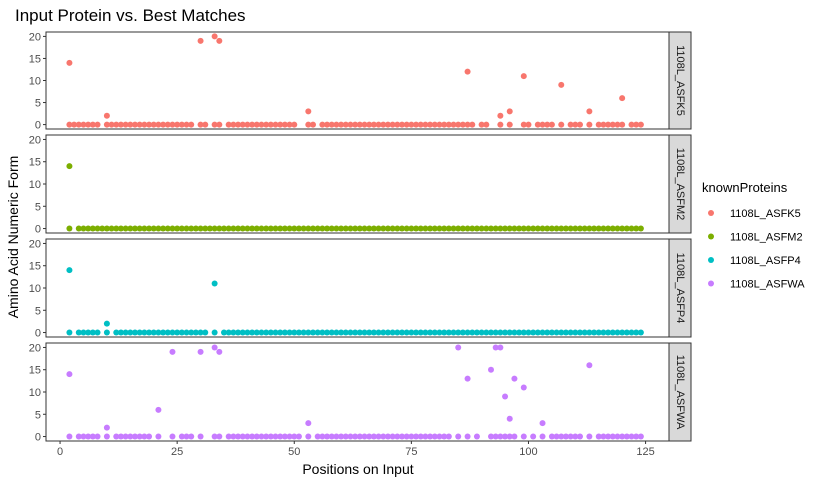 This screenshot has height=490, width=840. Describe the element at coordinates (38, 438) in the screenshot. I see `y-tick-label: 0` at that location.